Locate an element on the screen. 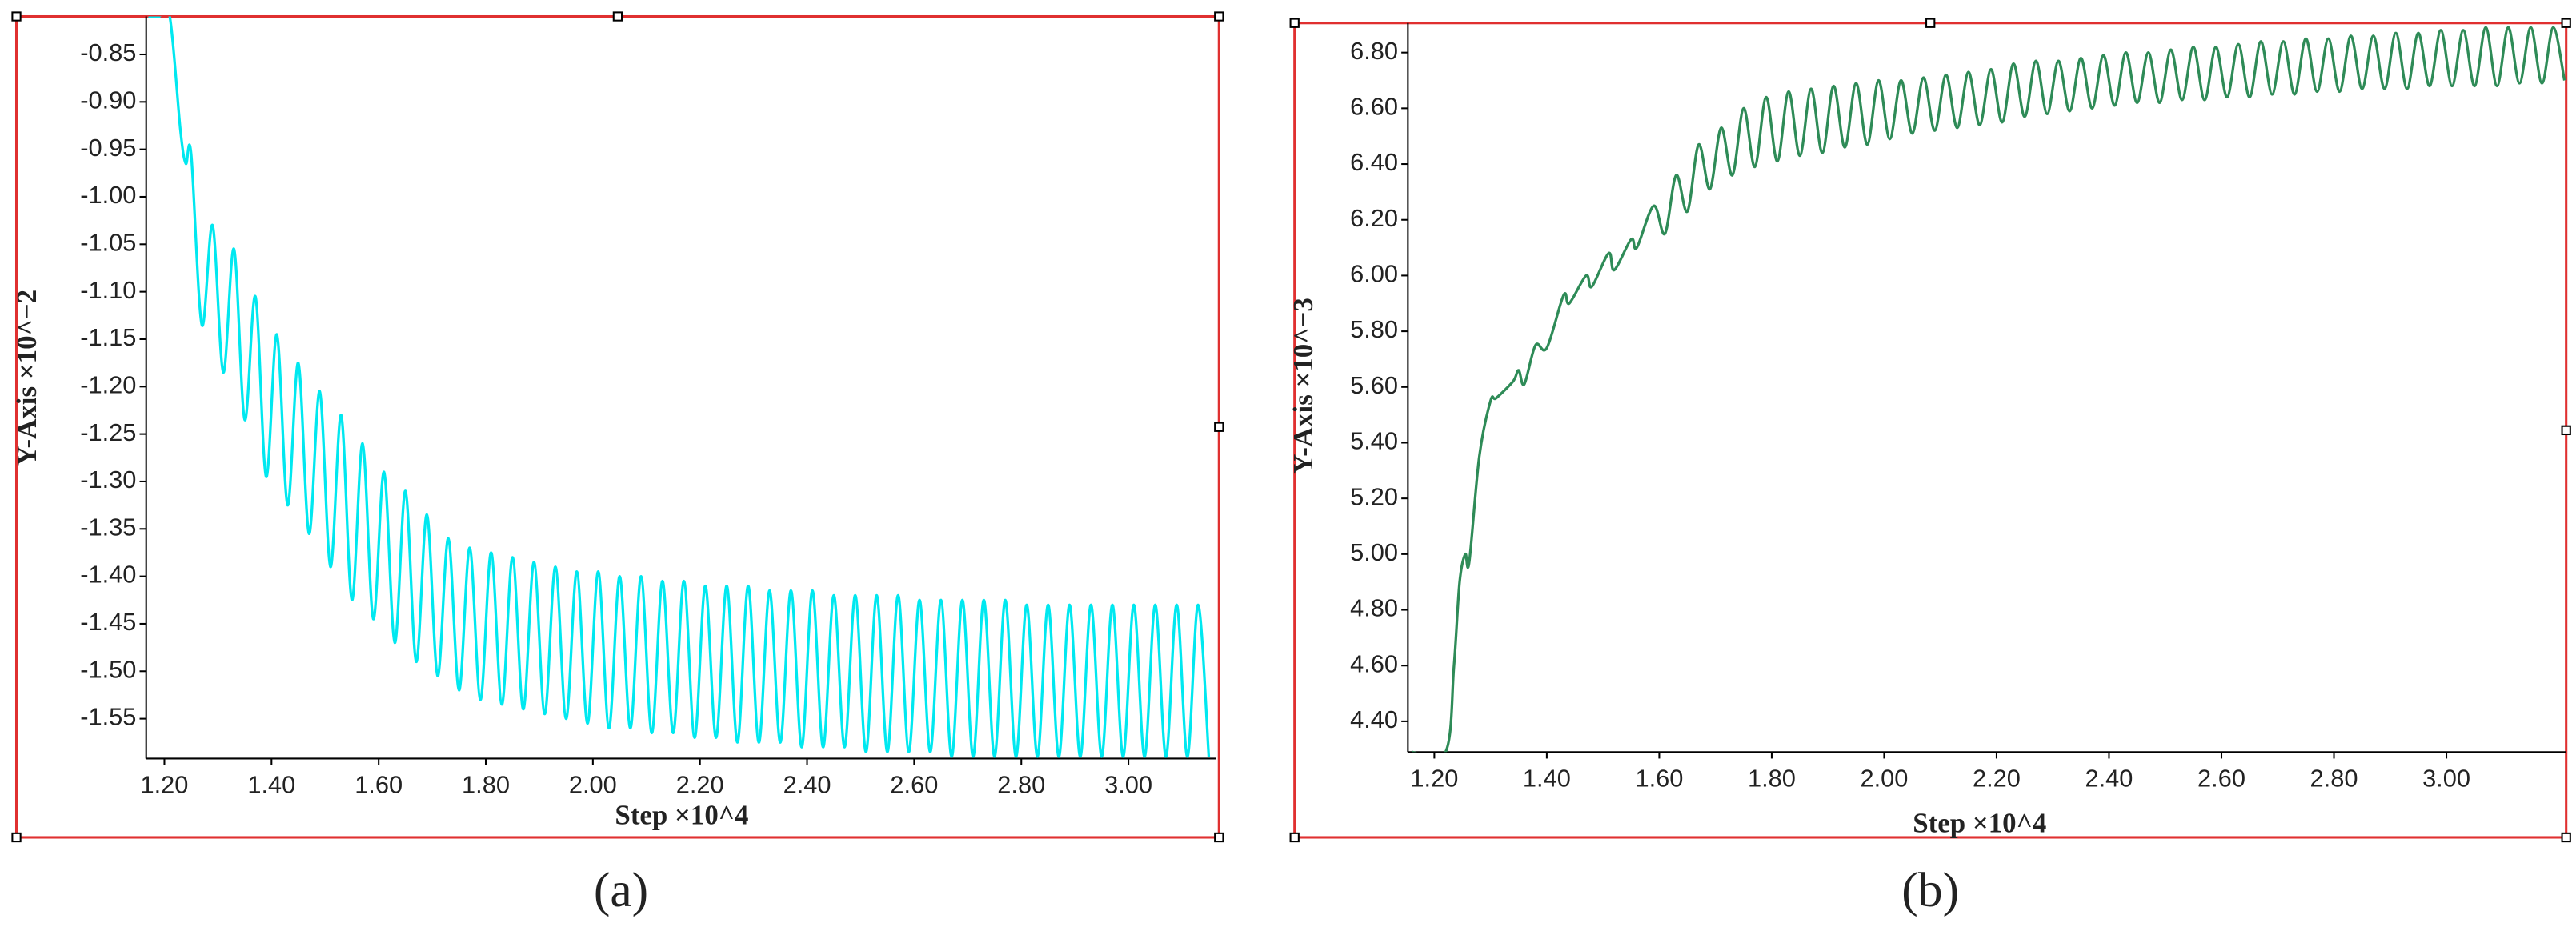 The height and width of the screenshot is (931, 2576). y-tick-label: -1.25 is located at coordinates (108, 432).